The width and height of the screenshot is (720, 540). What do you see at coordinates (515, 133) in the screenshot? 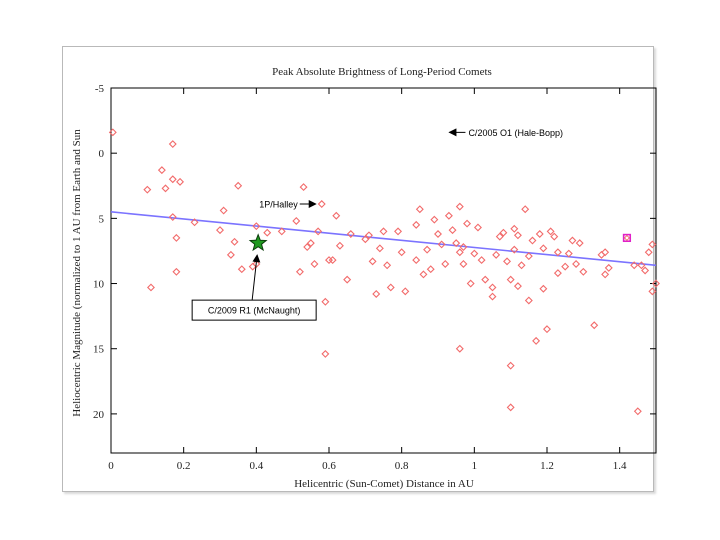
I see `hale-bopp-label: C/2005 O1 (Hale-Bopp)` at bounding box center [515, 133].